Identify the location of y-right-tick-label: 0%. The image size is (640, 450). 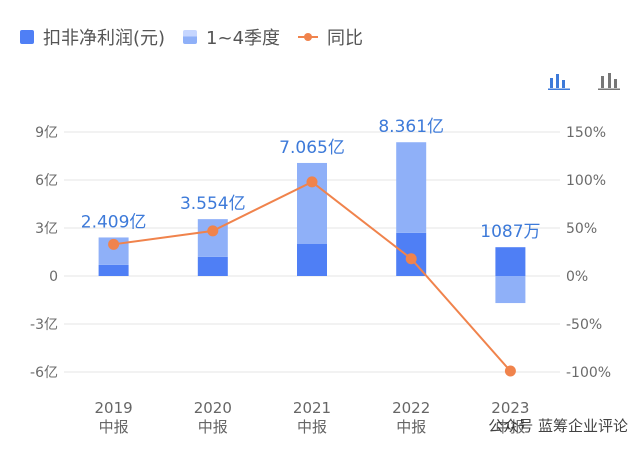
(577, 277).